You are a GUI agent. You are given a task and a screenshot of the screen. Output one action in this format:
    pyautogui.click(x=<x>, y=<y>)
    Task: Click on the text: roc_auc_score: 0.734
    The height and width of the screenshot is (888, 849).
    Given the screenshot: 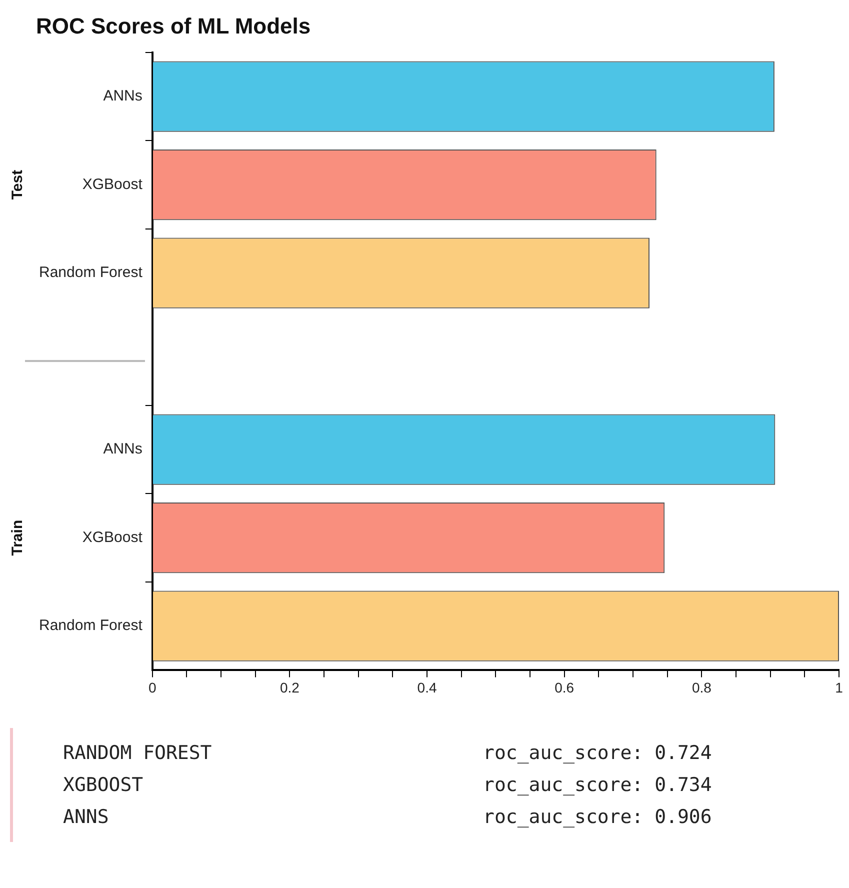 What is the action you would take?
    pyautogui.click(x=598, y=785)
    